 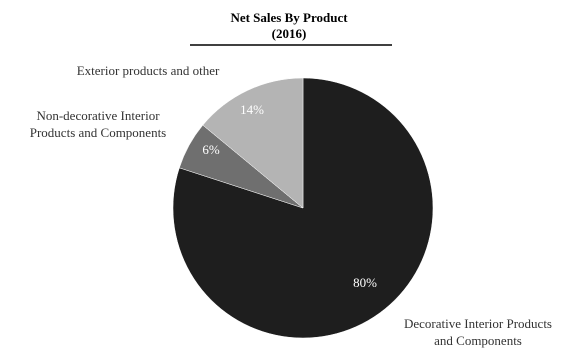 What do you see at coordinates (253, 143) in the screenshot?
I see `pie-slice` at bounding box center [253, 143].